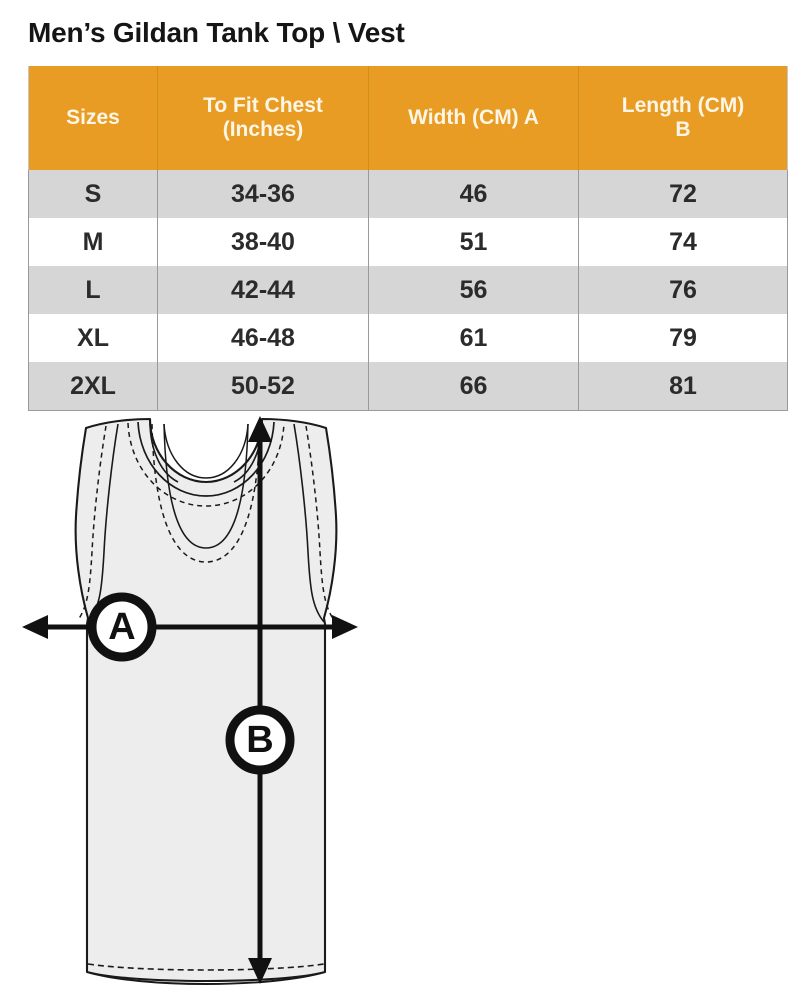 This screenshot has width=812, height=1000. What do you see at coordinates (263, 118) in the screenshot?
I see `column-header-chest: To Fit Chest (Inches)` at bounding box center [263, 118].